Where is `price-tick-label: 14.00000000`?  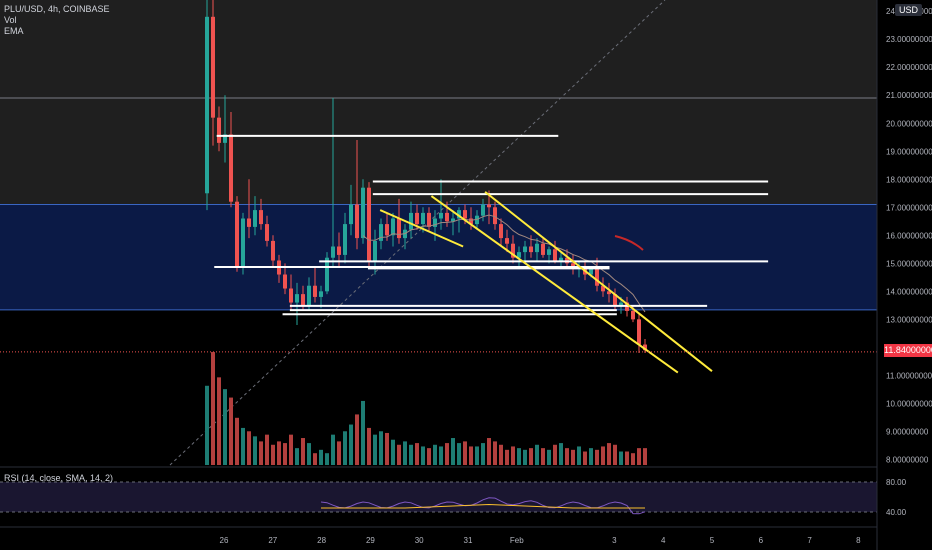 price-tick-label: 14.00000000 is located at coordinates (909, 291).